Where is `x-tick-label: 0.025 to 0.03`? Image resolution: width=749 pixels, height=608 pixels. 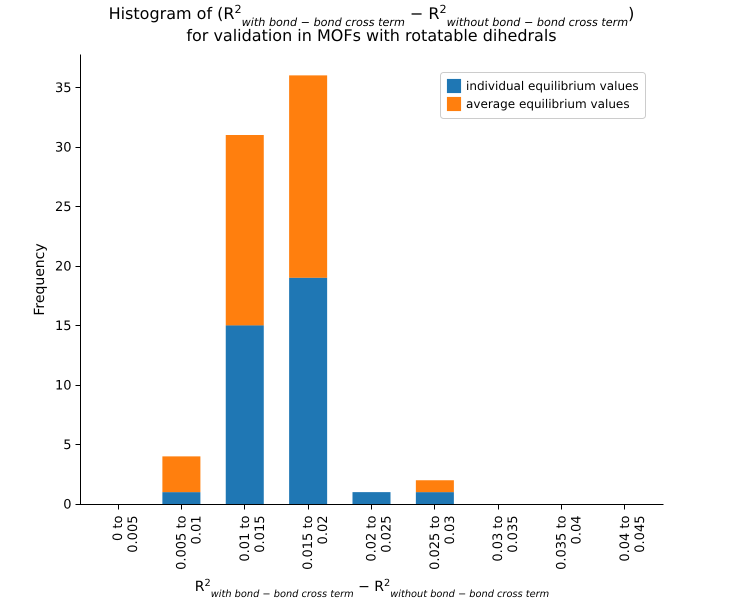 x-tick-label: 0.025 to 0.03 is located at coordinates (443, 542).